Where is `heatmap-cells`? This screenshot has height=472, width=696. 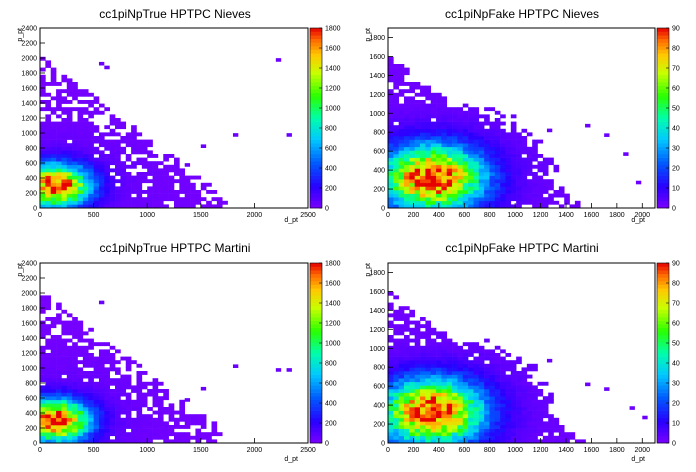 heatmap-cells is located at coordinates (166, 369).